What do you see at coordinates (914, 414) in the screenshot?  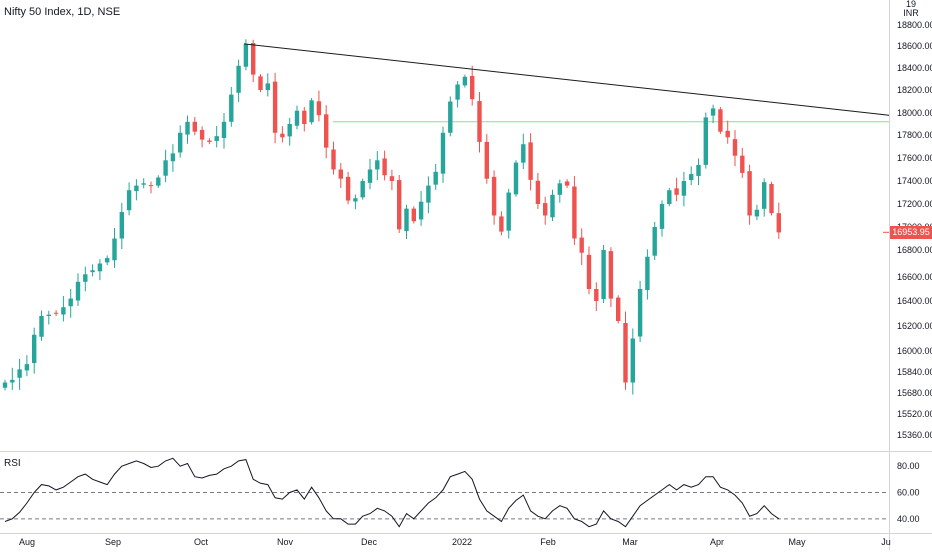 I see `y-tick-label: 15520.00` at bounding box center [914, 414].